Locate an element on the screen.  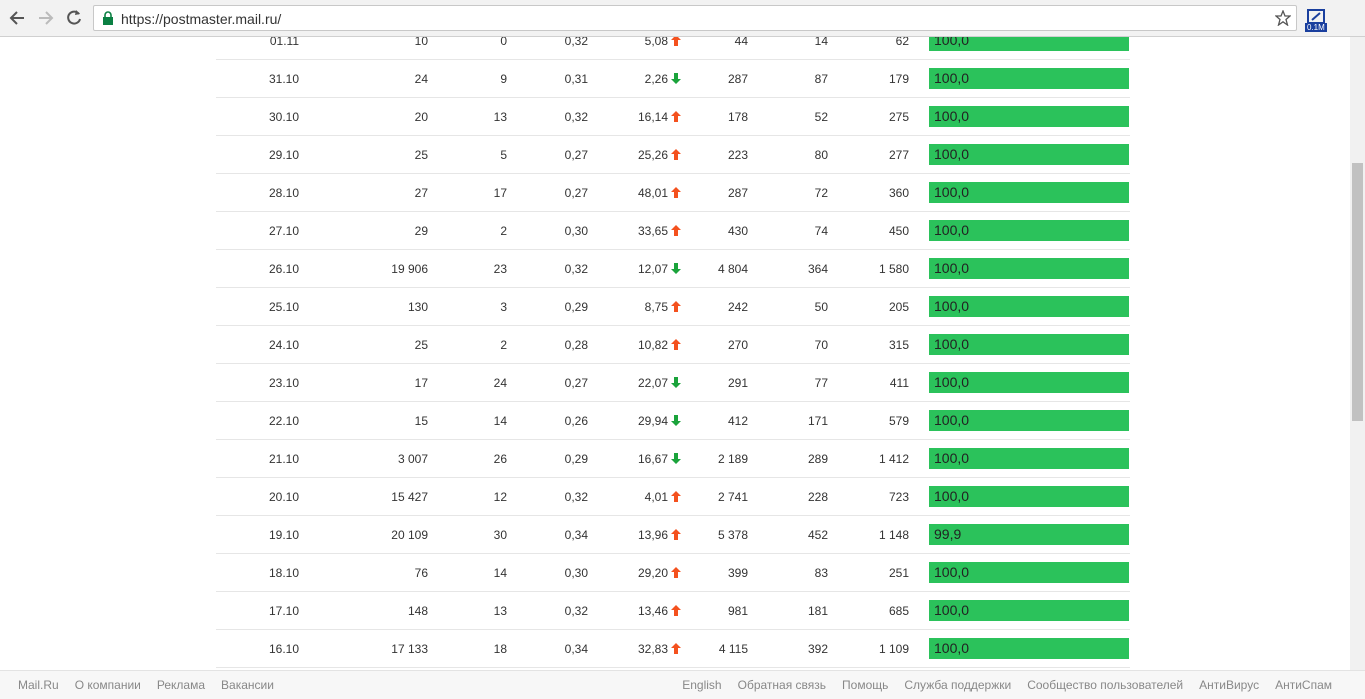
table-cell: 171 is located at coordinates (817, 421).